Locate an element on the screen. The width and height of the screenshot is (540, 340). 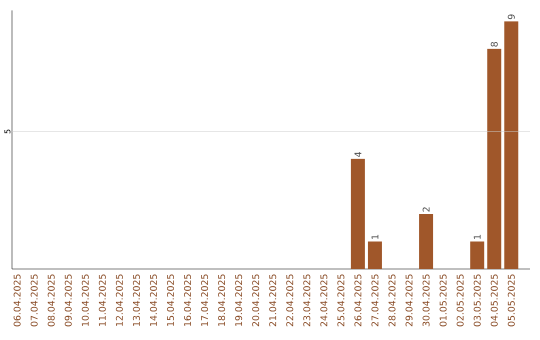
x-tick-label: 03.05.2025 is located at coordinates (477, 300).